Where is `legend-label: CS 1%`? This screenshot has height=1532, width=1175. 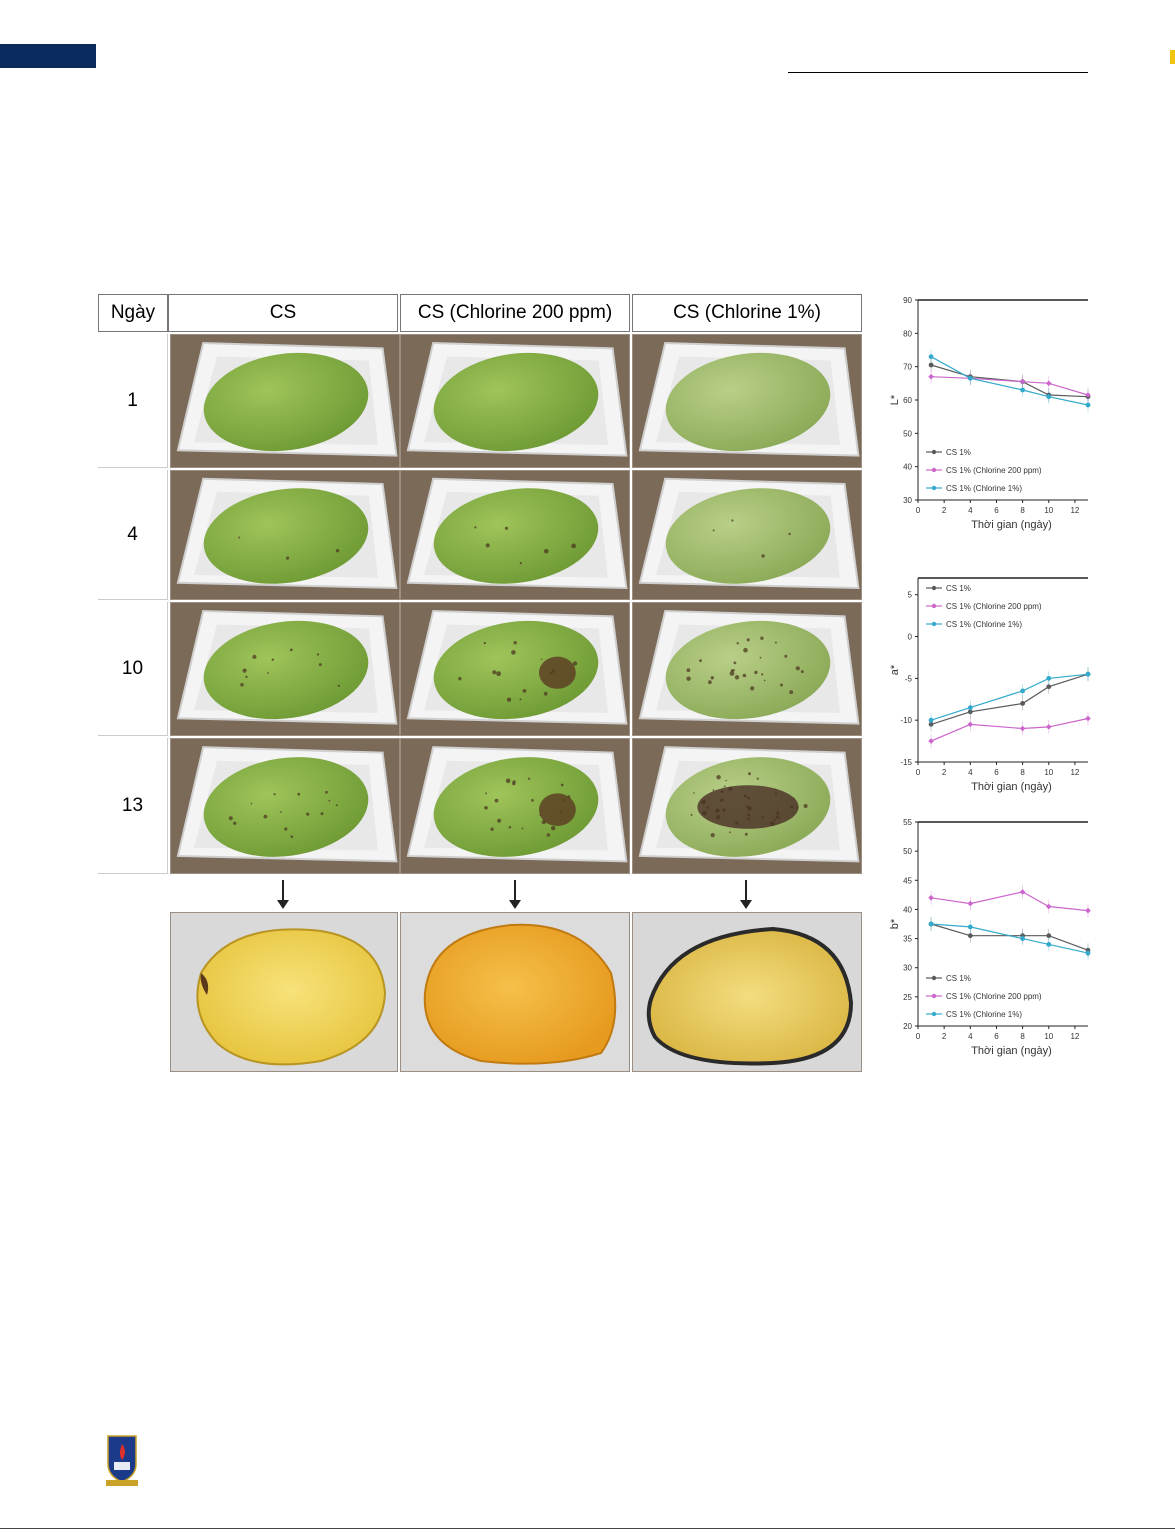
legend-label: CS 1% is located at coordinates (958, 452).